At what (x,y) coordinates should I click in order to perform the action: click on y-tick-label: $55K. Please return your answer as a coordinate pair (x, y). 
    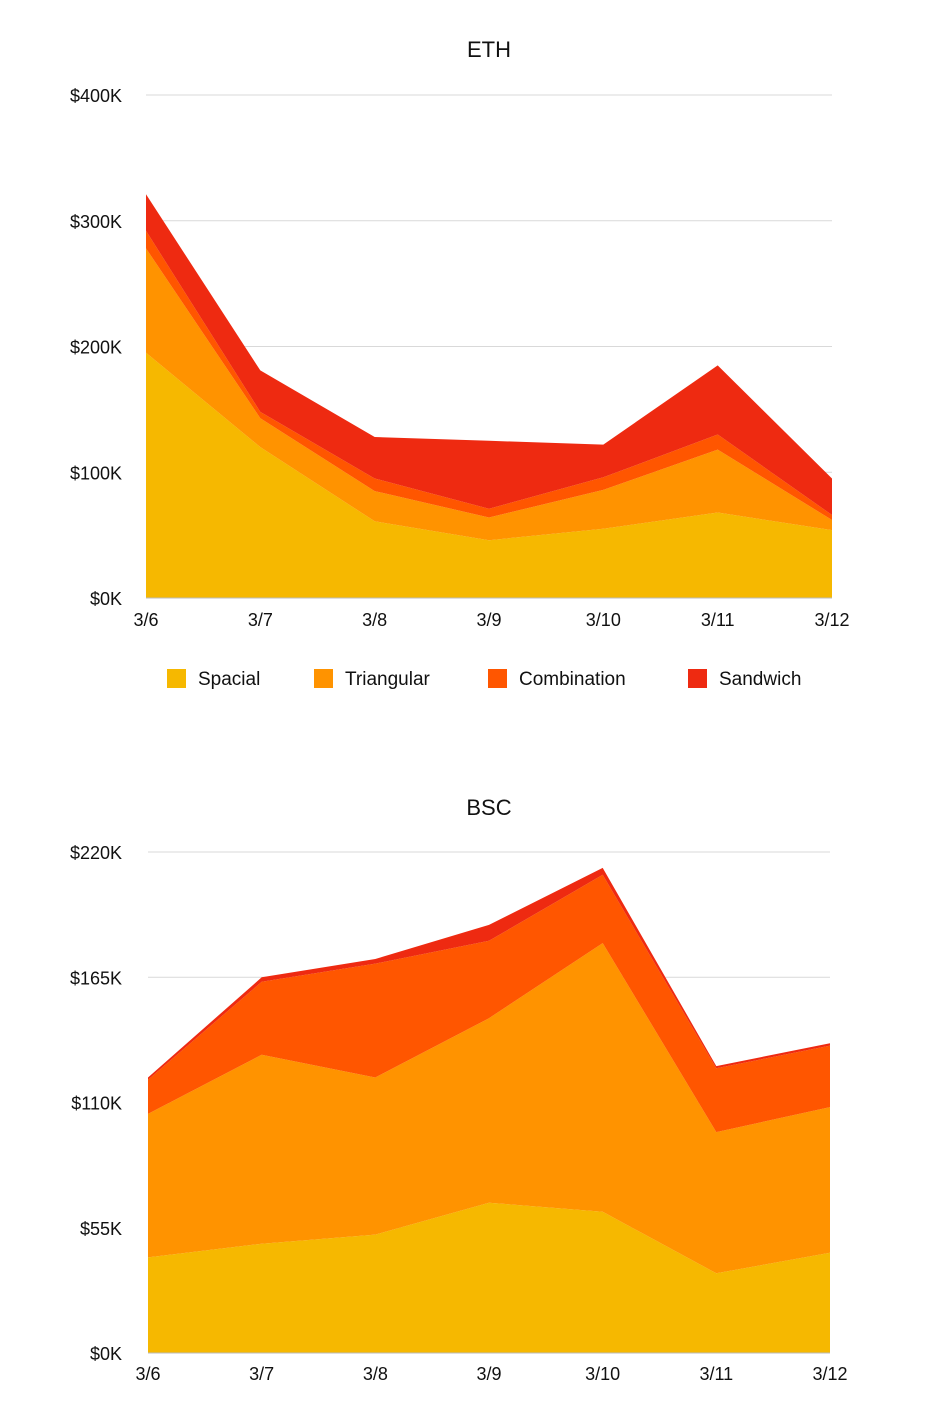
    Looking at the image, I should click on (101, 1229).